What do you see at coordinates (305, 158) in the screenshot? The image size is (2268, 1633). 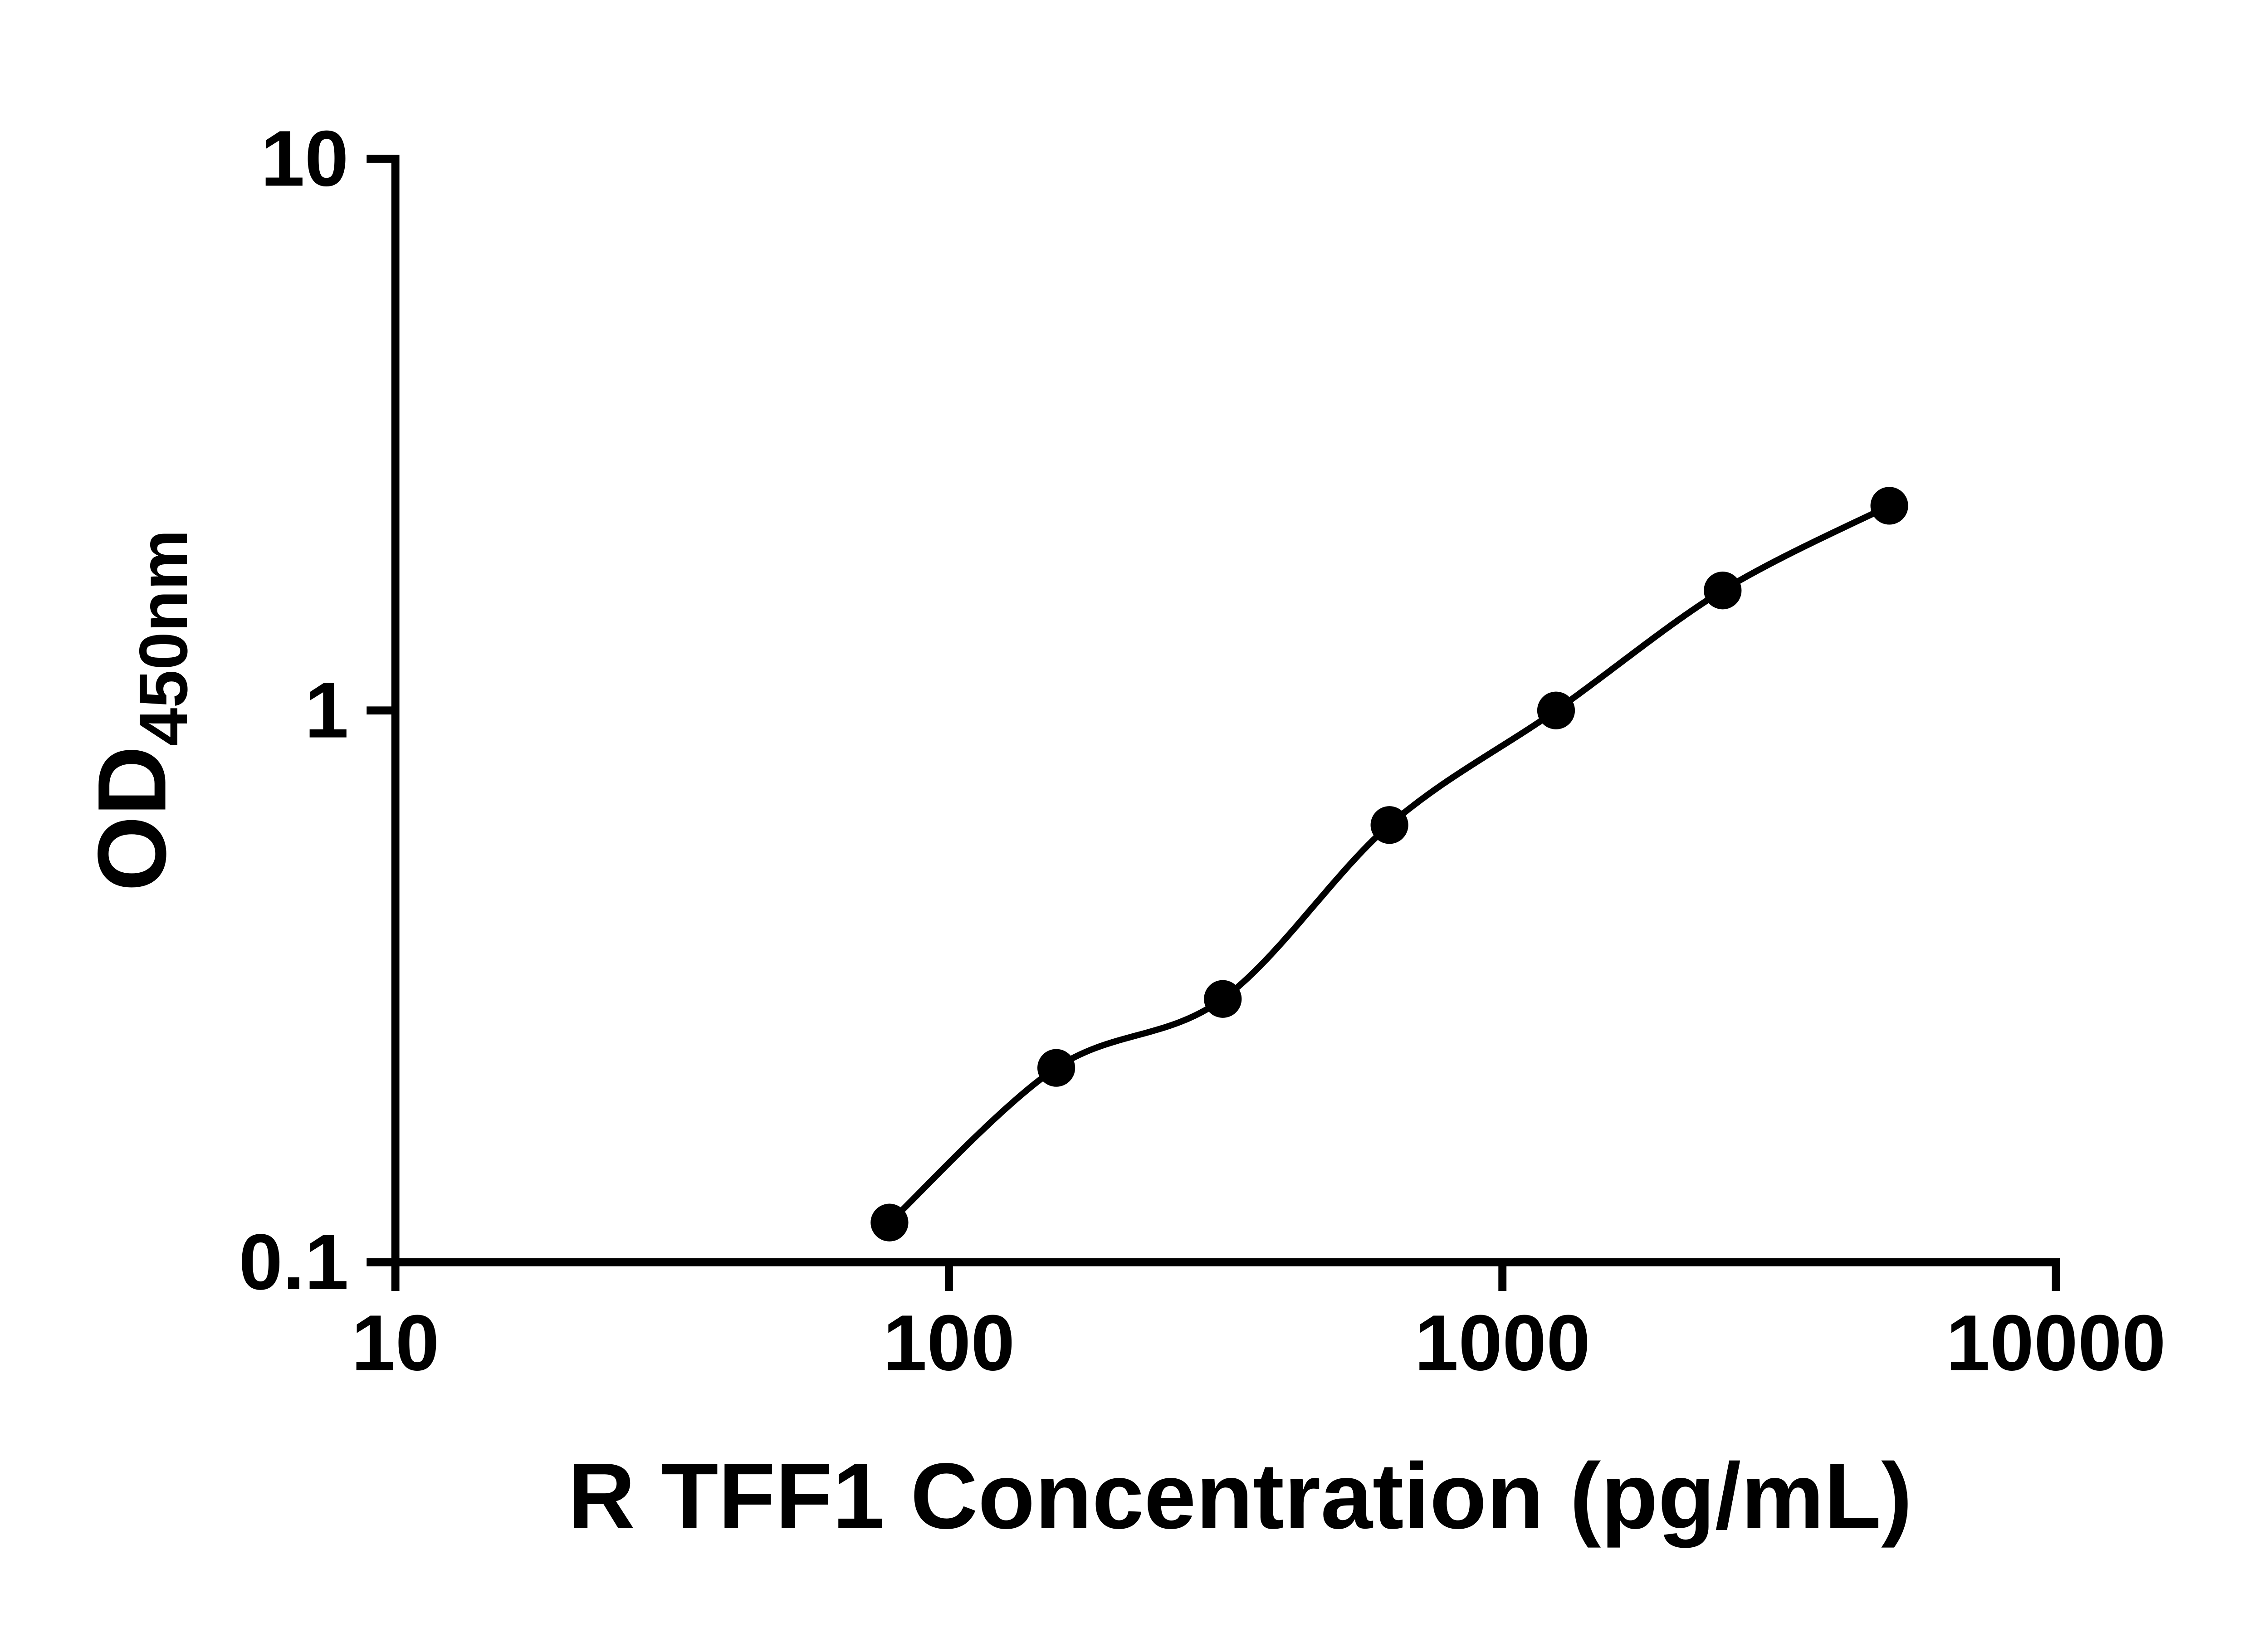 I see `y-tick-label: 10` at bounding box center [305, 158].